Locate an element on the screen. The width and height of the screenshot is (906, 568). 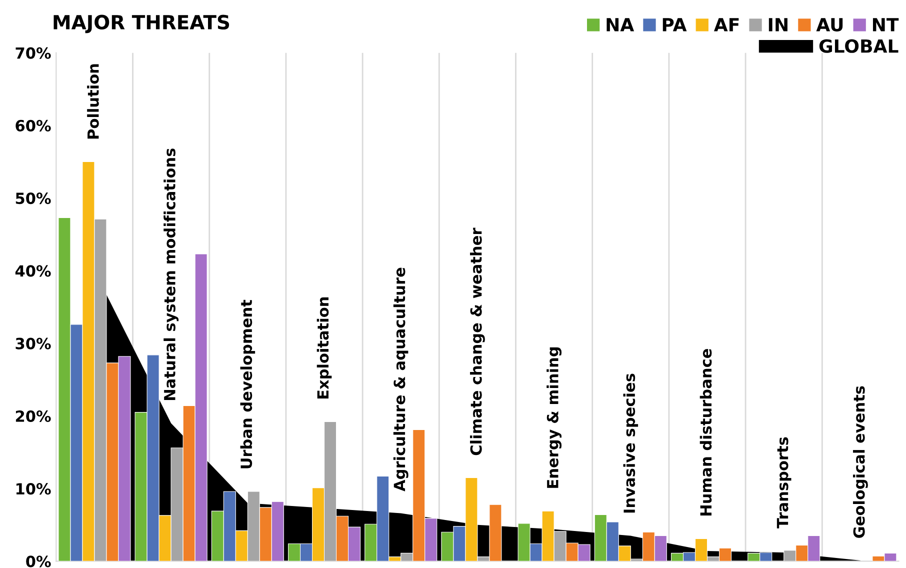
legend-label: NA is located at coordinates (620, 25).